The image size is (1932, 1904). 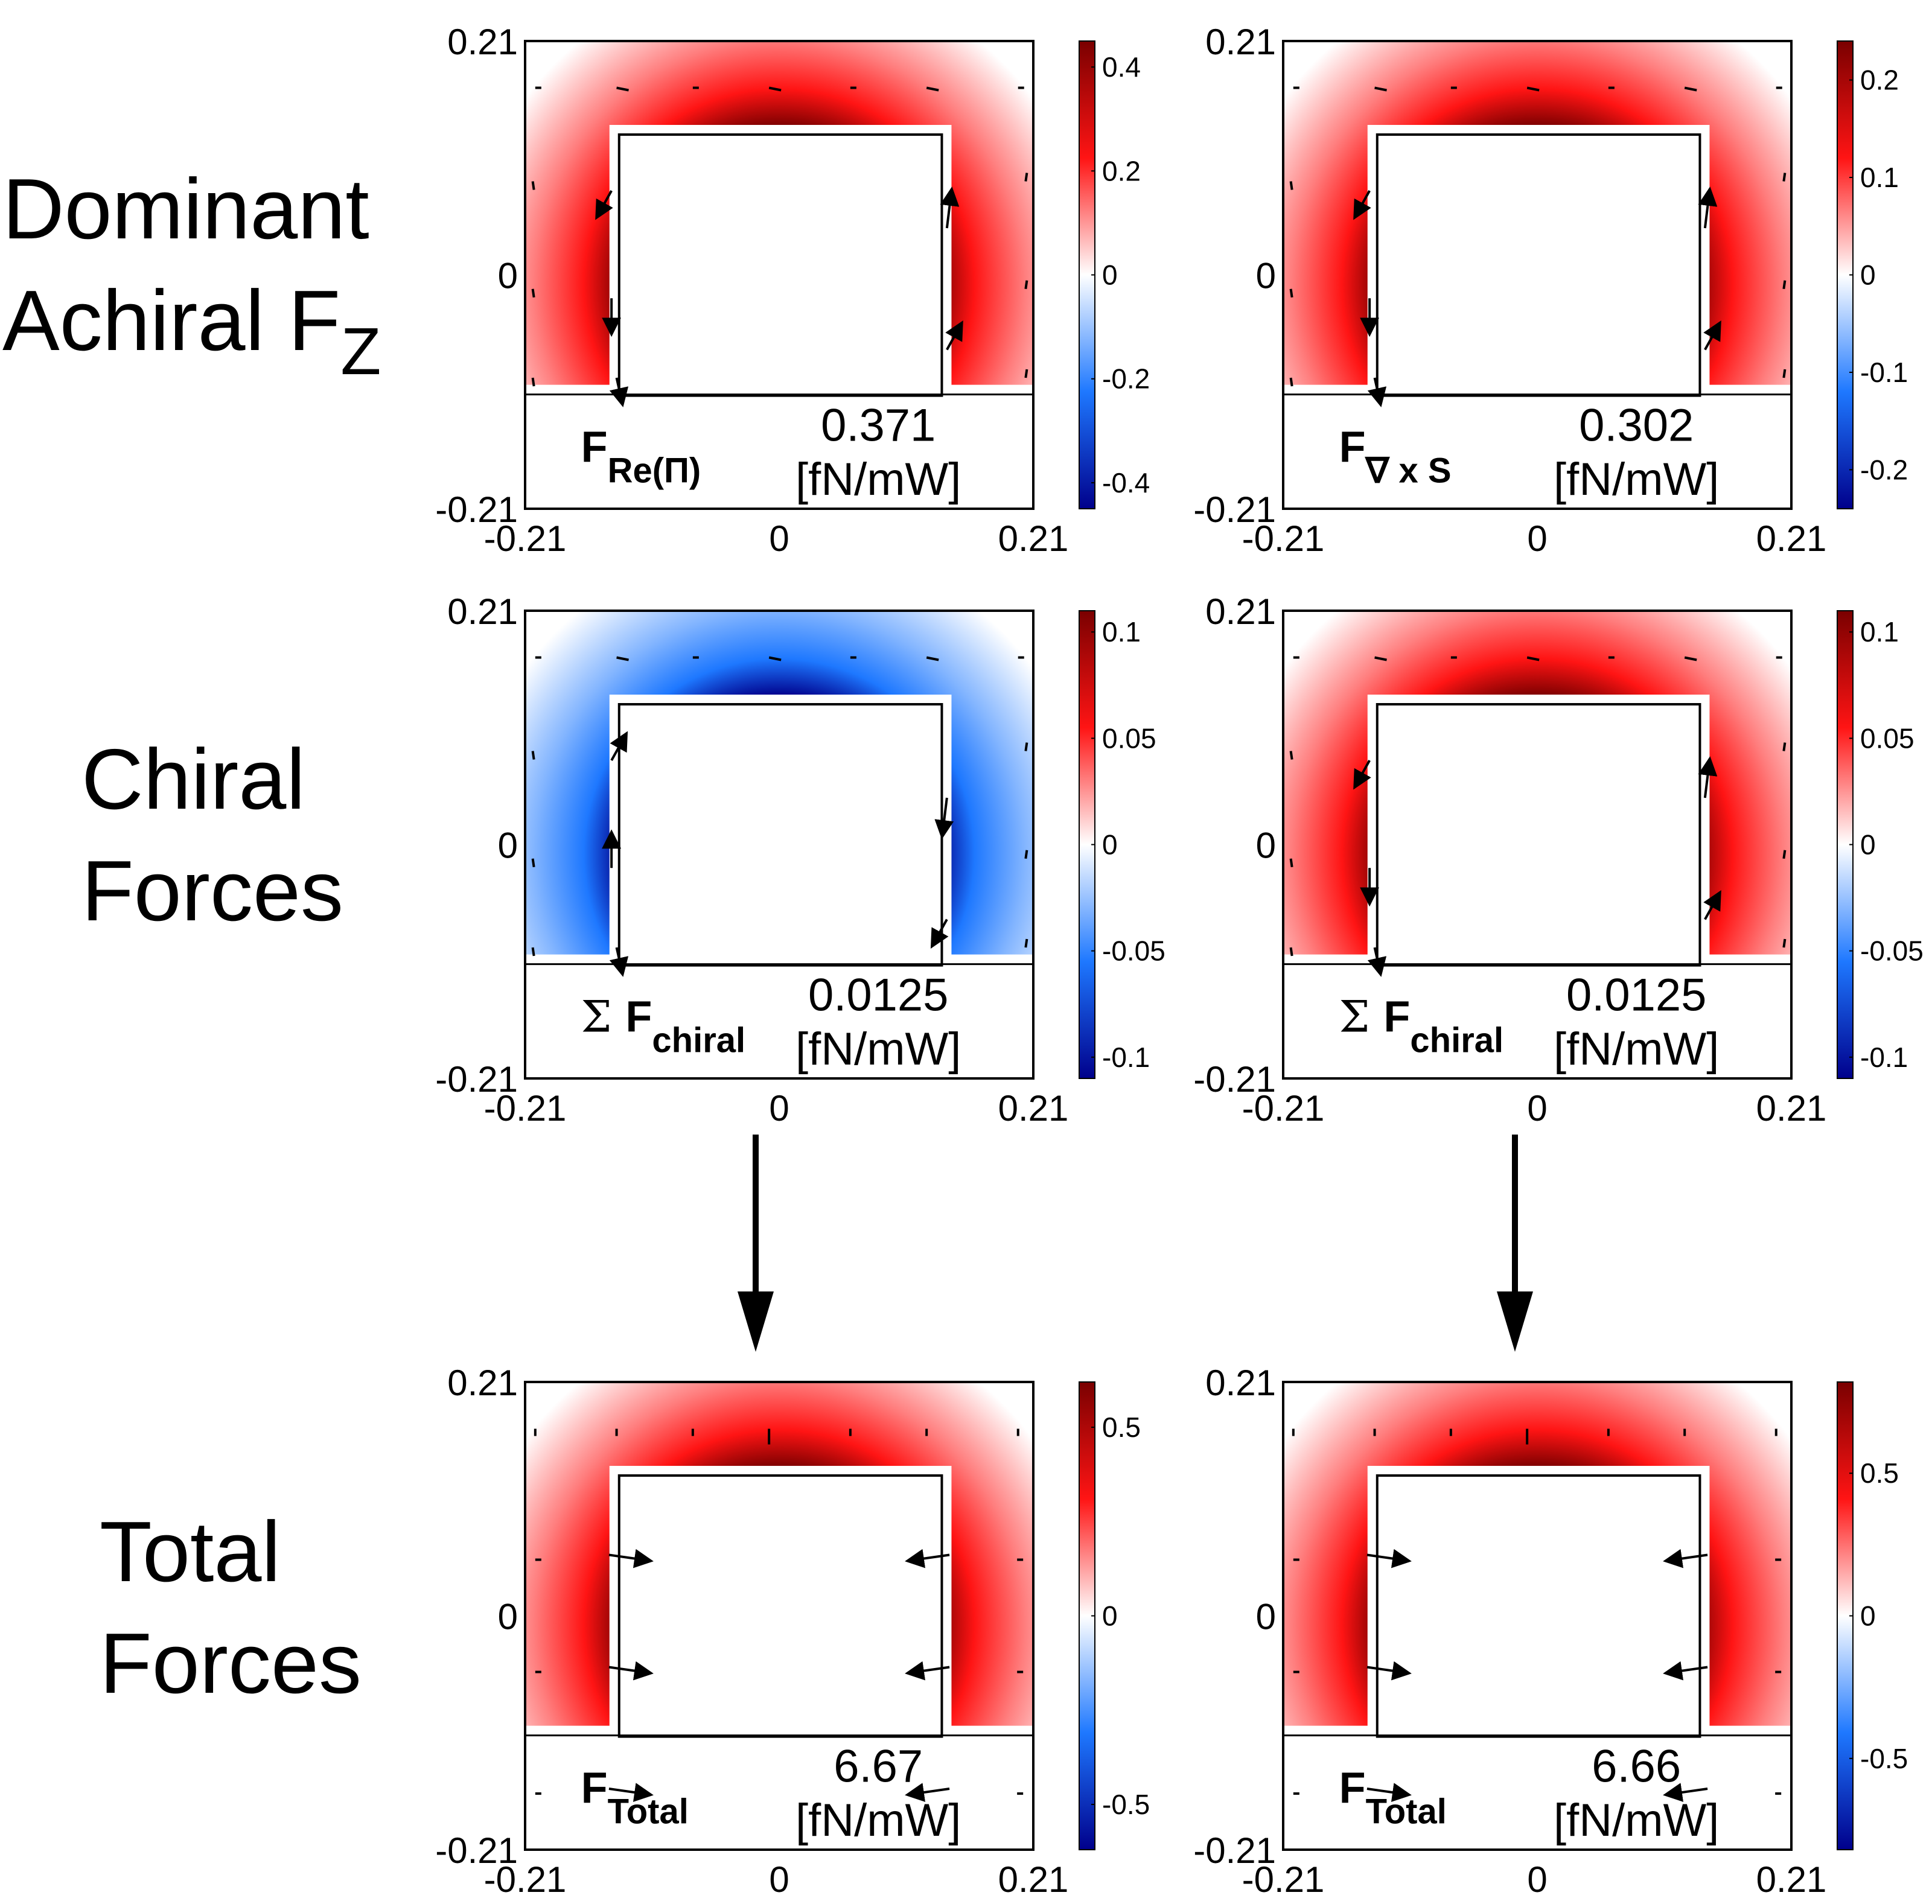 I want to click on colorbar-tick-label: 0.2, so click(x=1879, y=80).